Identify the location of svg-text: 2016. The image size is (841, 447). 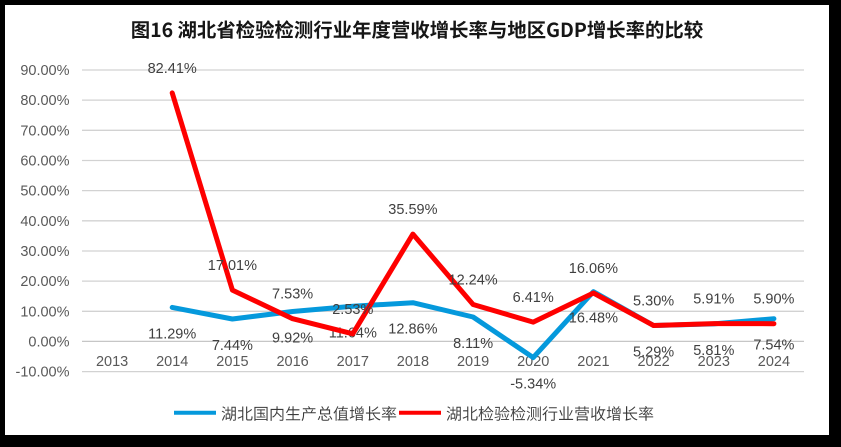
(292, 362).